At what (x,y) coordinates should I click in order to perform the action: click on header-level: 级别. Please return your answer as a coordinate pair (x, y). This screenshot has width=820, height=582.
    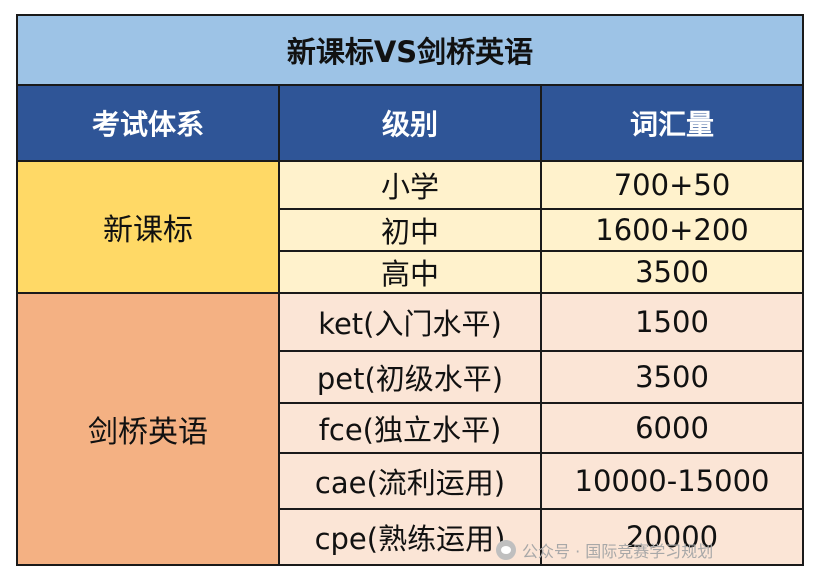
    Looking at the image, I should click on (411, 124).